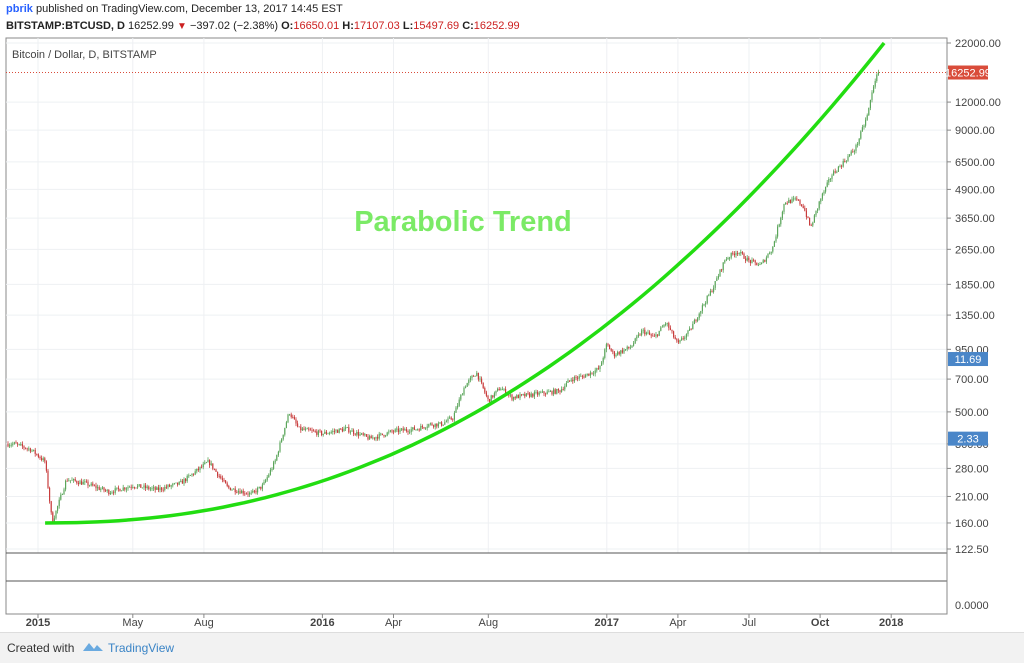 This screenshot has width=1024, height=663. I want to click on symbol-label: BITSTAMP:BTCUSD, D, so click(65, 26).